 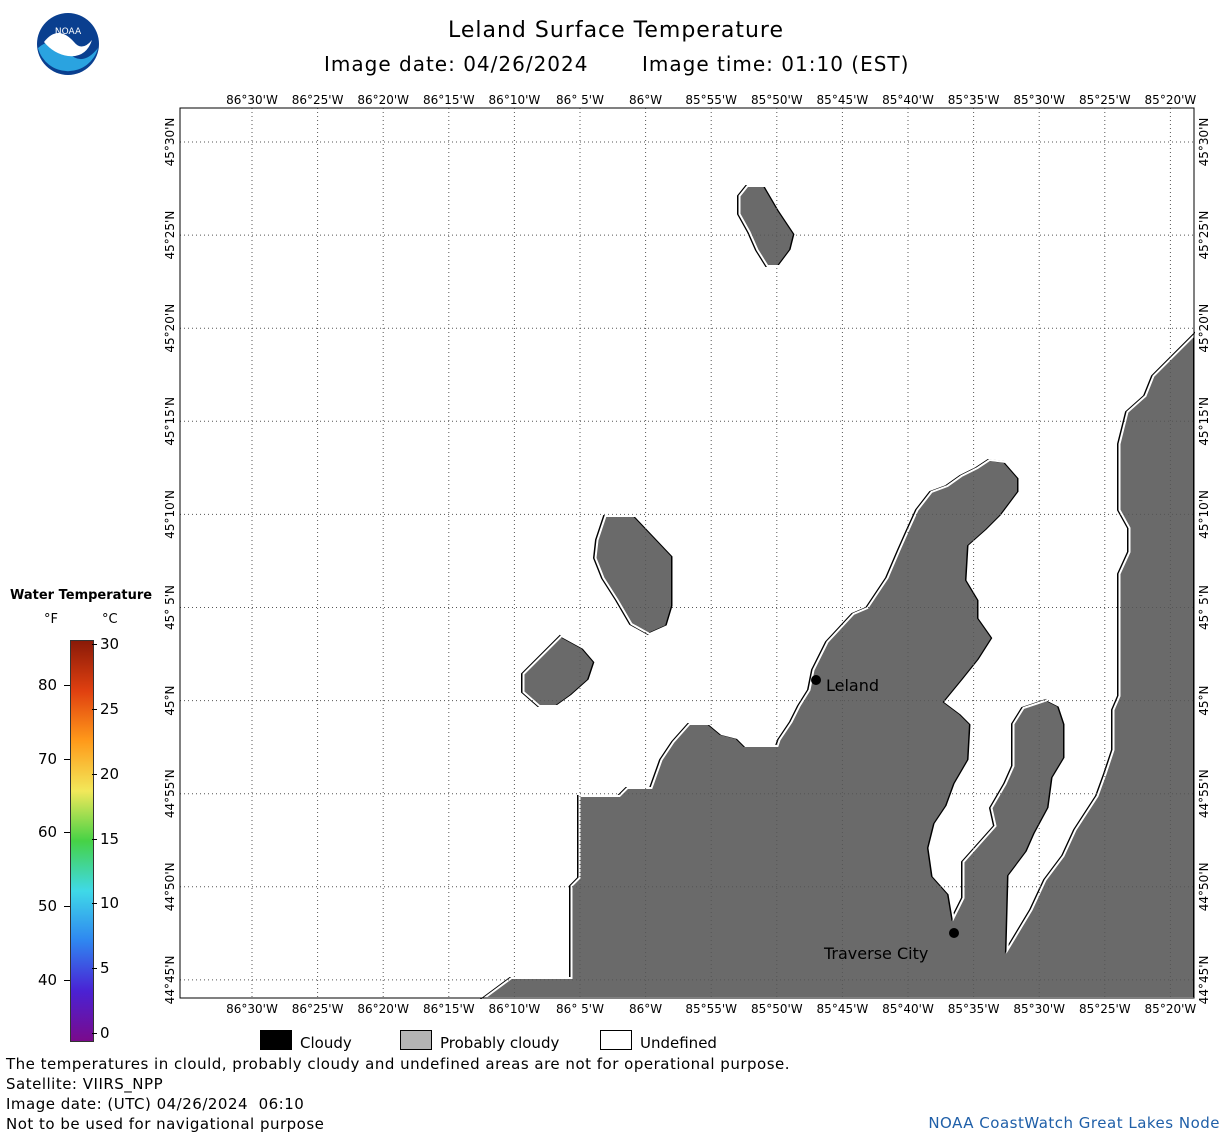 I want to click on land-south-manitou-island, so click(x=558, y=670).